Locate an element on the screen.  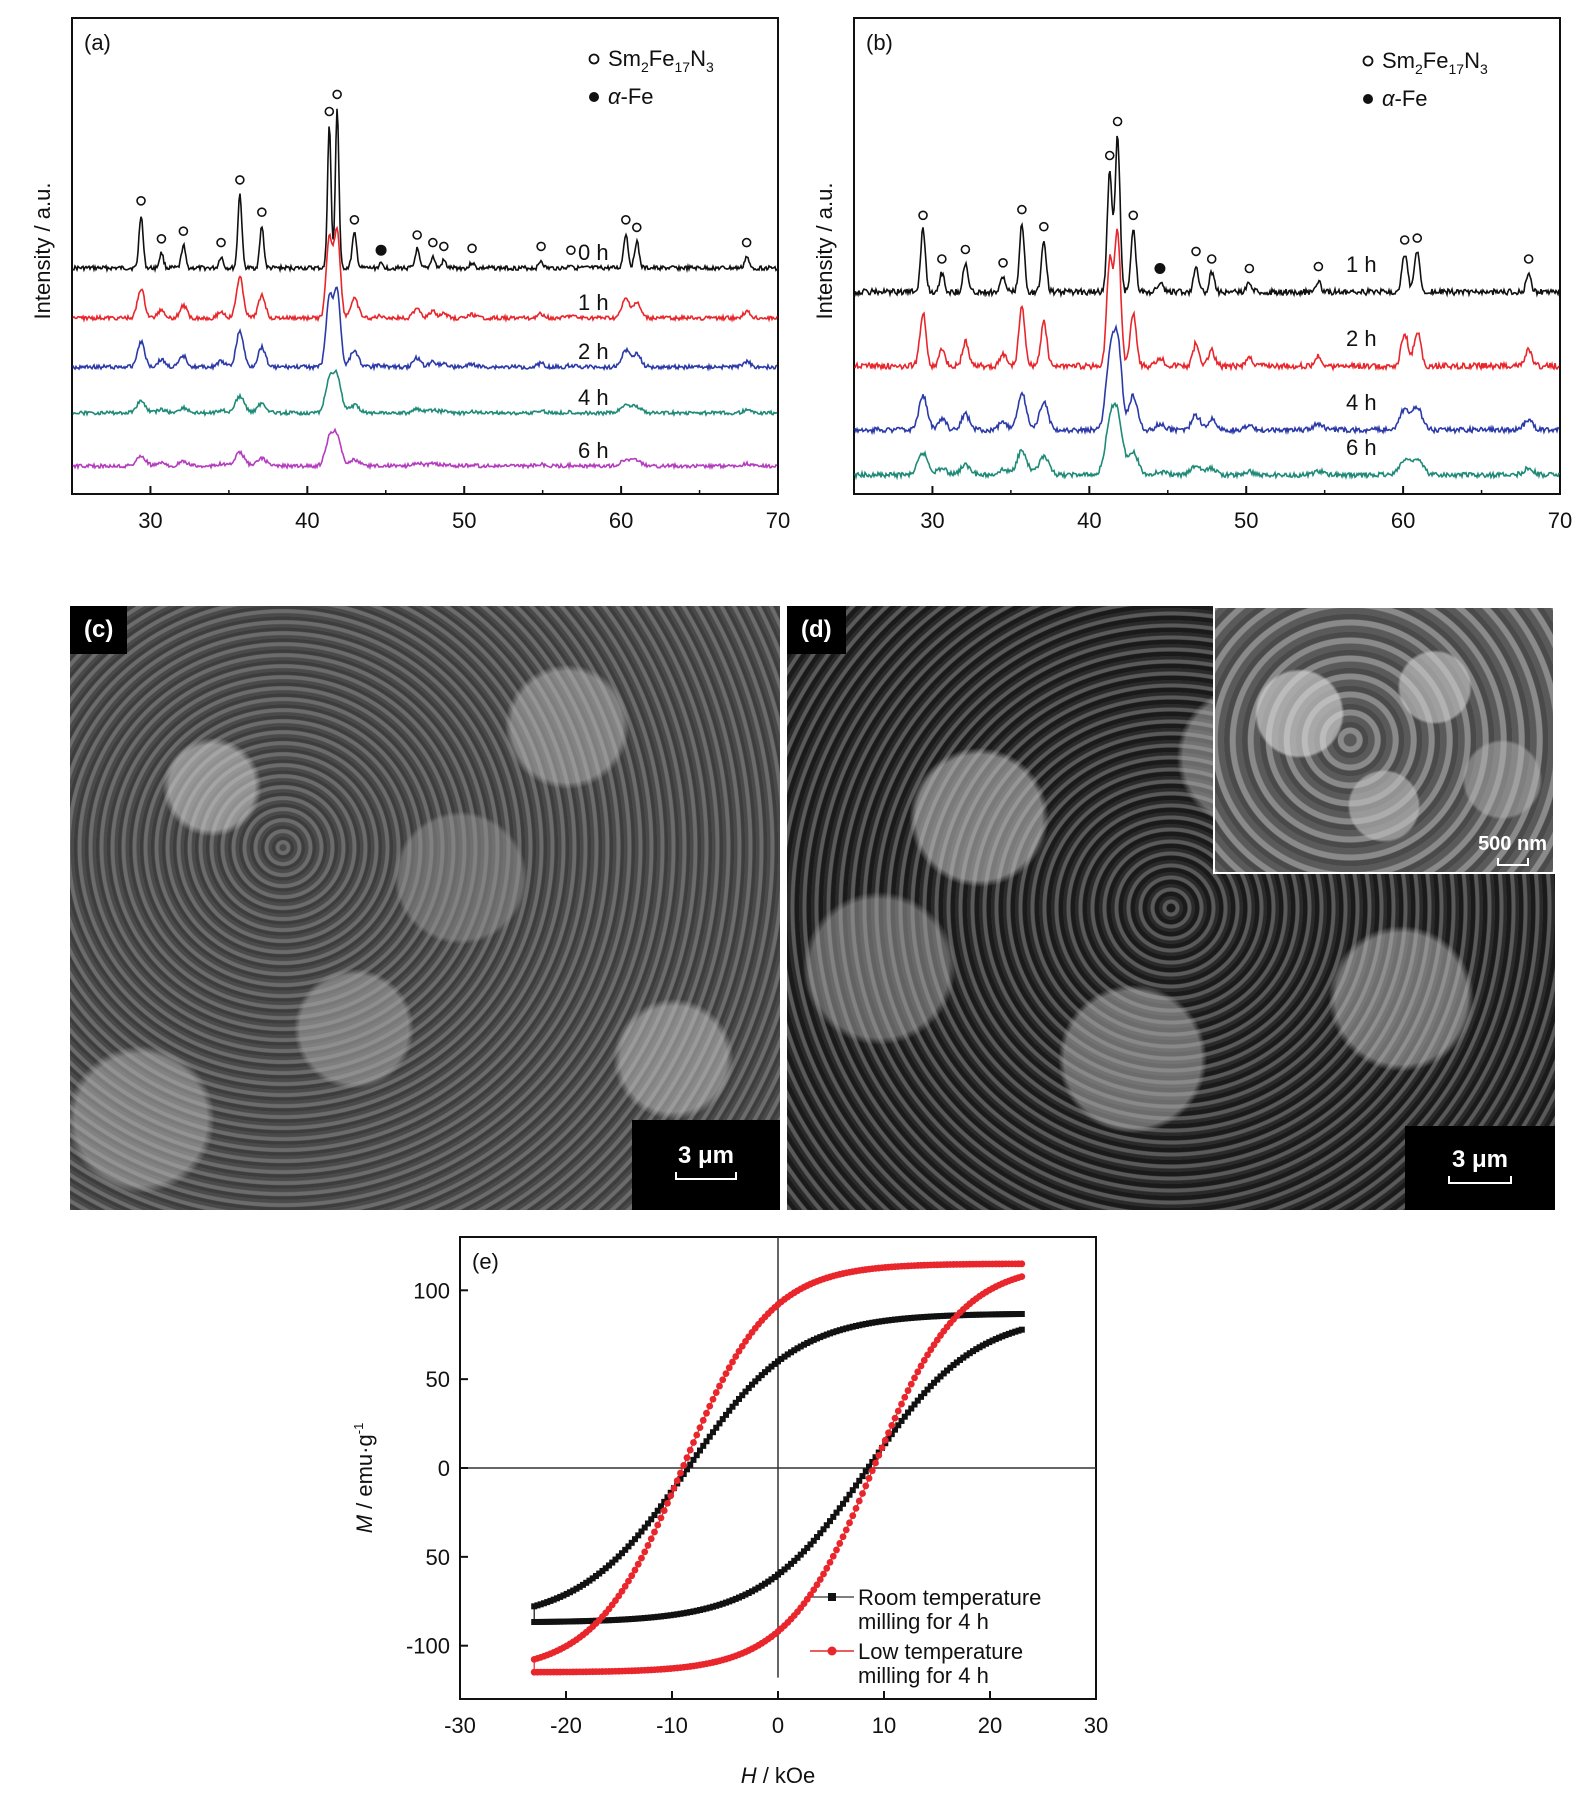
xrd-trace-6h is located at coordinates (1207, 441).